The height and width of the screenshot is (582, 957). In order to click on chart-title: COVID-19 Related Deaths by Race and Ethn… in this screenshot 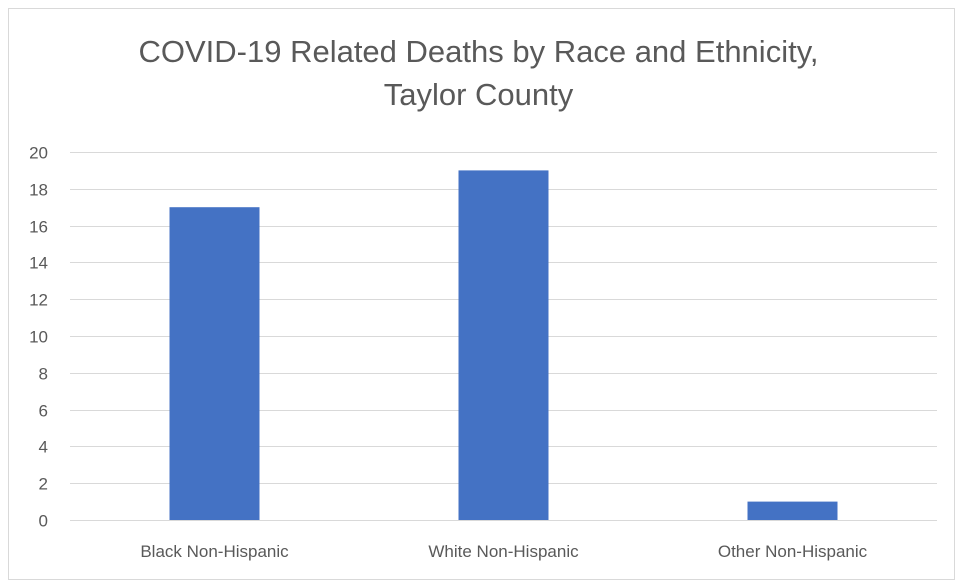, I will do `click(478, 73)`.